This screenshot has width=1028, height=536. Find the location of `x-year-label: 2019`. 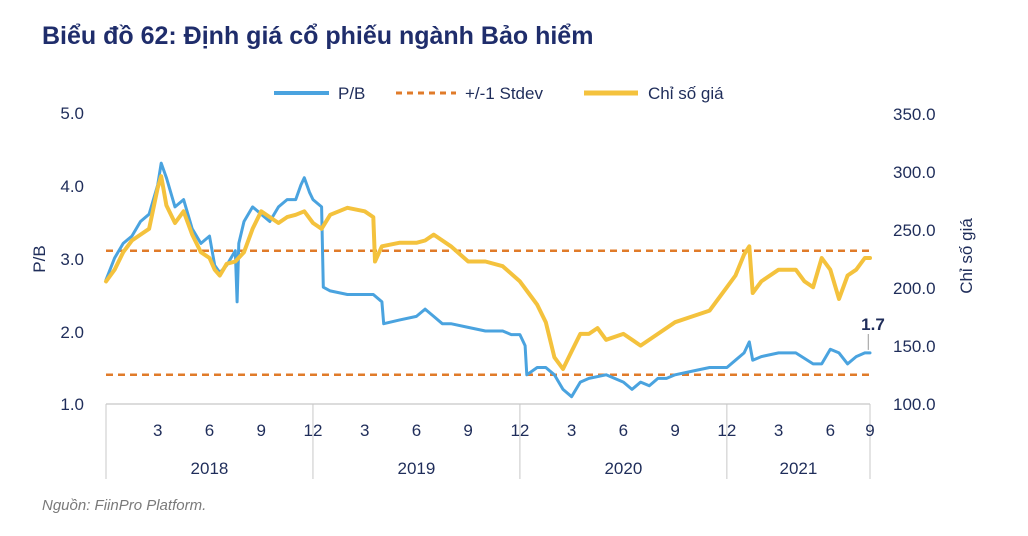

x-year-label: 2019 is located at coordinates (417, 468).